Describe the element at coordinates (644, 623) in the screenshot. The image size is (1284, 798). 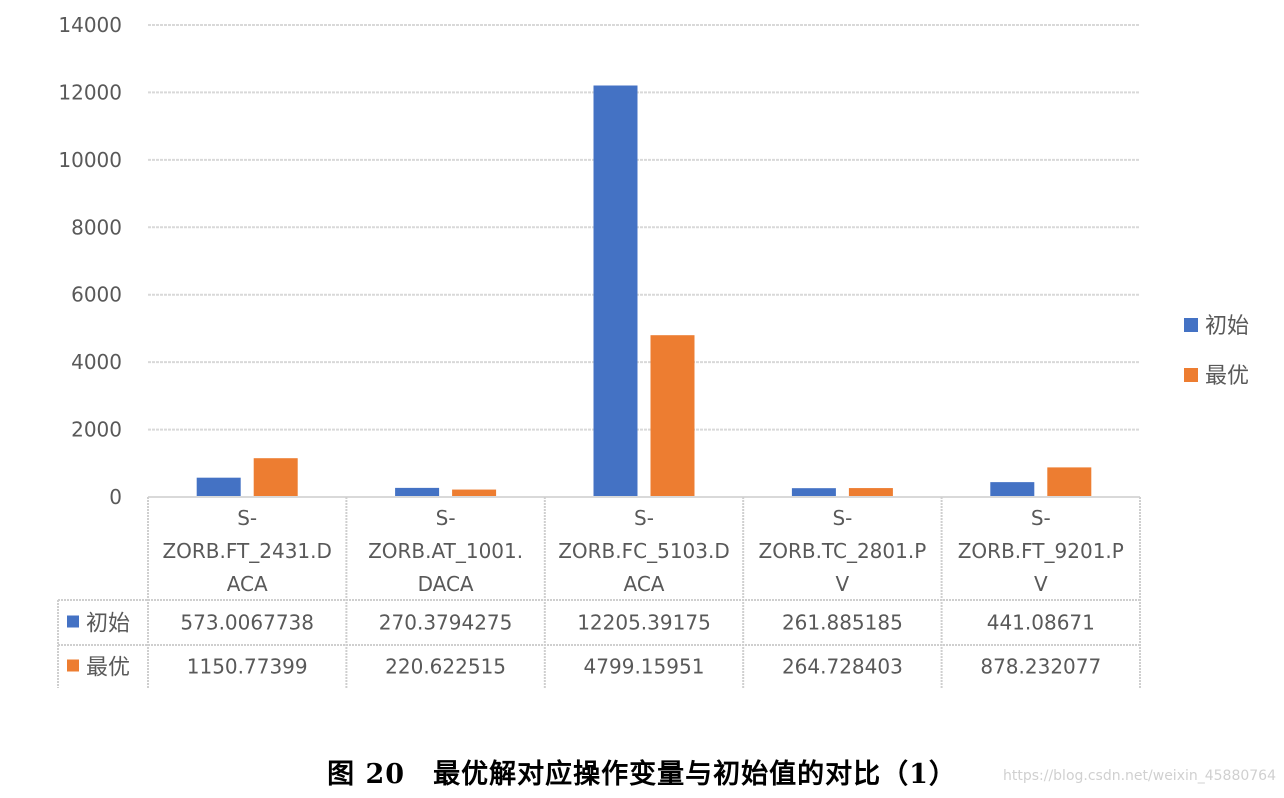
I see `data-label: 12205.39175` at that location.